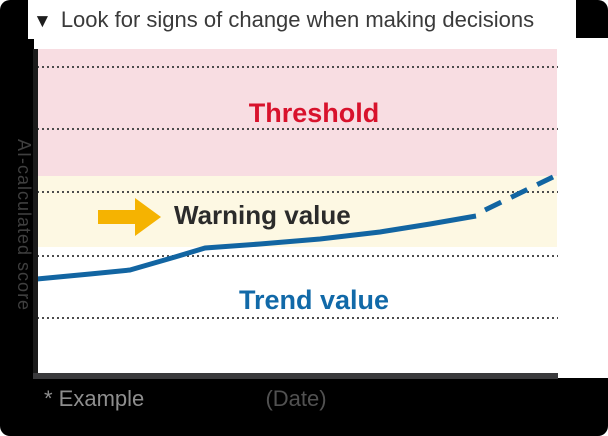 The image size is (608, 436). Describe the element at coordinates (314, 113) in the screenshot. I see `threshold-label: Threshold` at that location.